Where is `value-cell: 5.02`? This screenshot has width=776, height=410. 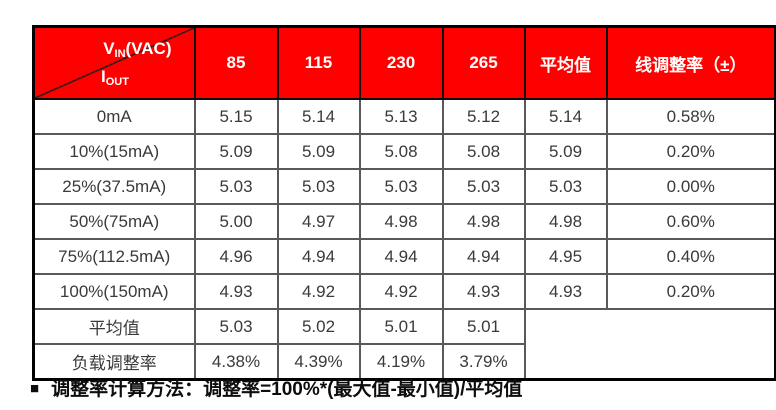
value-cell: 5.02 is located at coordinates (318, 326).